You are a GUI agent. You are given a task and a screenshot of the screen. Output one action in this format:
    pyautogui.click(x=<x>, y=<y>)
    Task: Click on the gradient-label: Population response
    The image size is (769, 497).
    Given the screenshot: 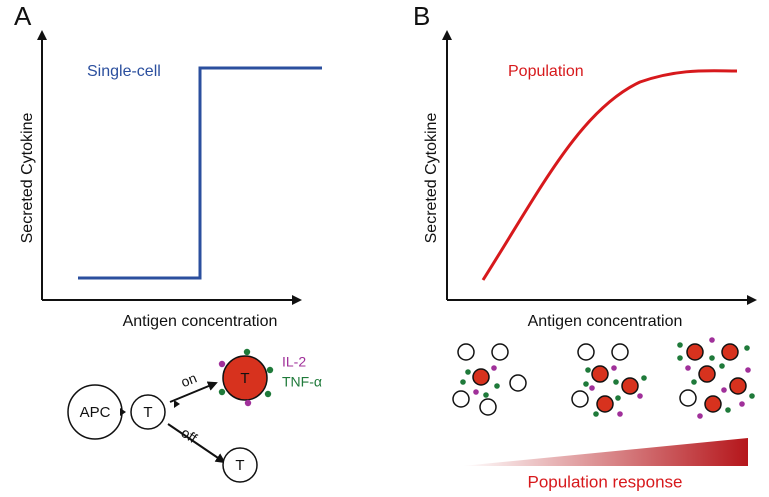 What is the action you would take?
    pyautogui.click(x=604, y=481)
    